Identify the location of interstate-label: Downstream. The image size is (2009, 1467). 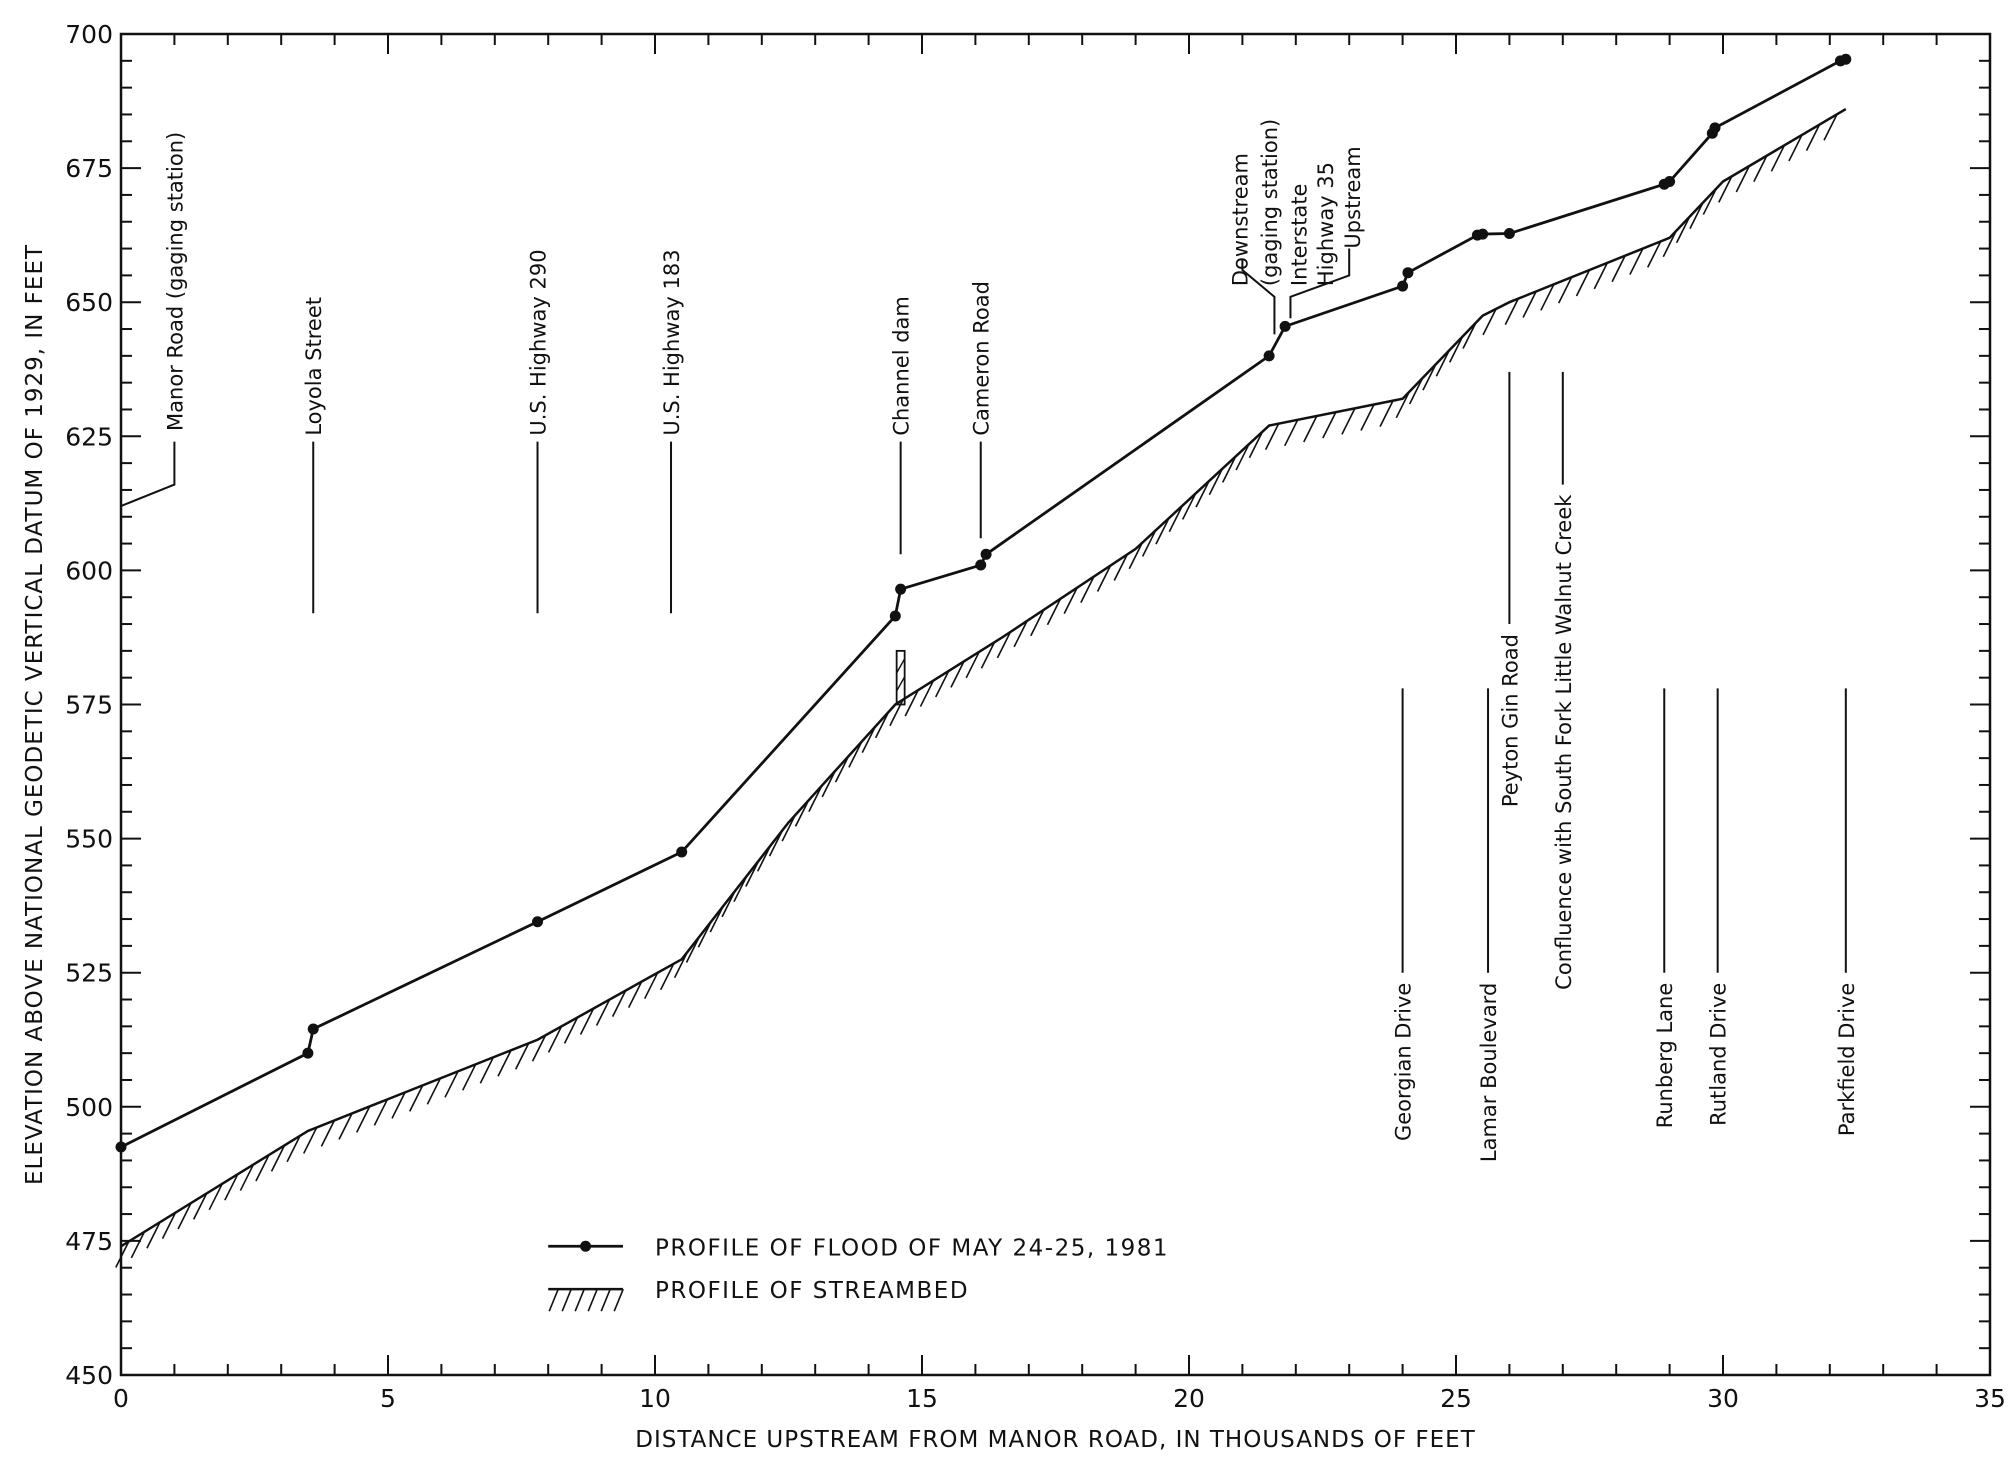
(1241, 219).